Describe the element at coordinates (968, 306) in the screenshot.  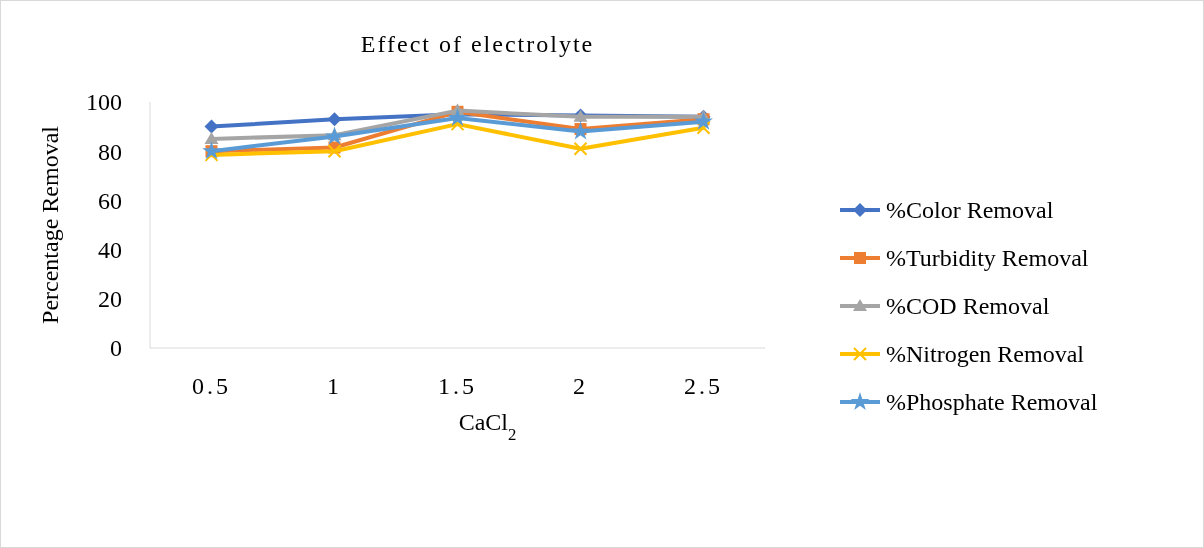
I see `legend-label: %COD Removal` at that location.